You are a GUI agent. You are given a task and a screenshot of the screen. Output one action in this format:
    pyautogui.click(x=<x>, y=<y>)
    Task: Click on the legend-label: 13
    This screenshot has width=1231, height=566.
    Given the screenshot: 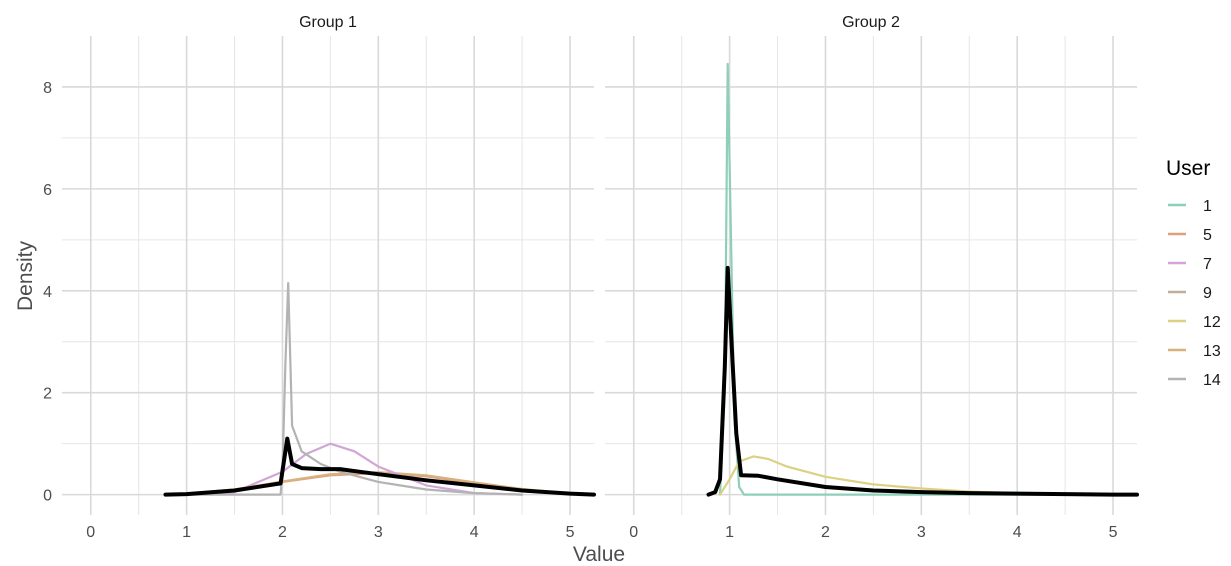 What is the action you would take?
    pyautogui.click(x=1212, y=351)
    